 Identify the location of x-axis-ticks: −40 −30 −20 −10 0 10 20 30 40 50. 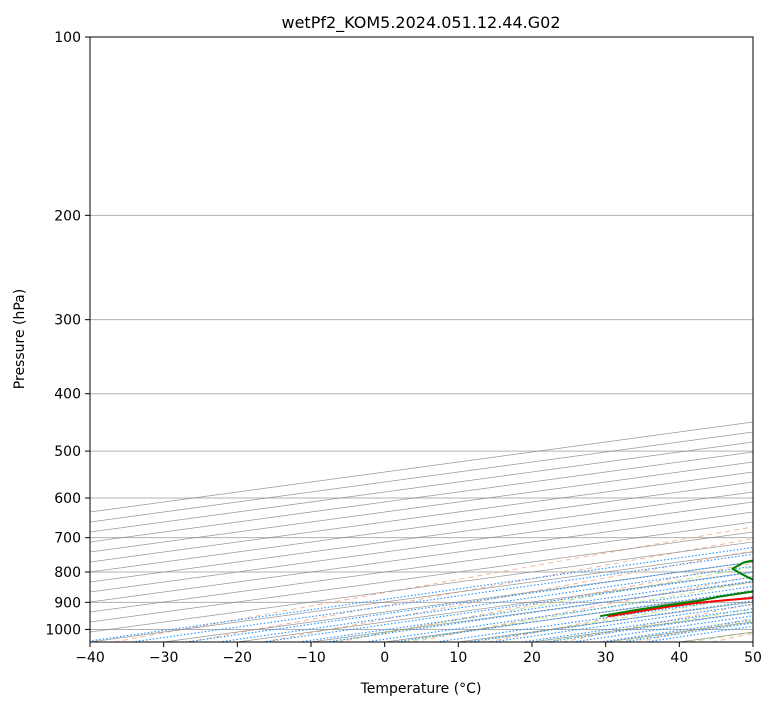
(418, 654).